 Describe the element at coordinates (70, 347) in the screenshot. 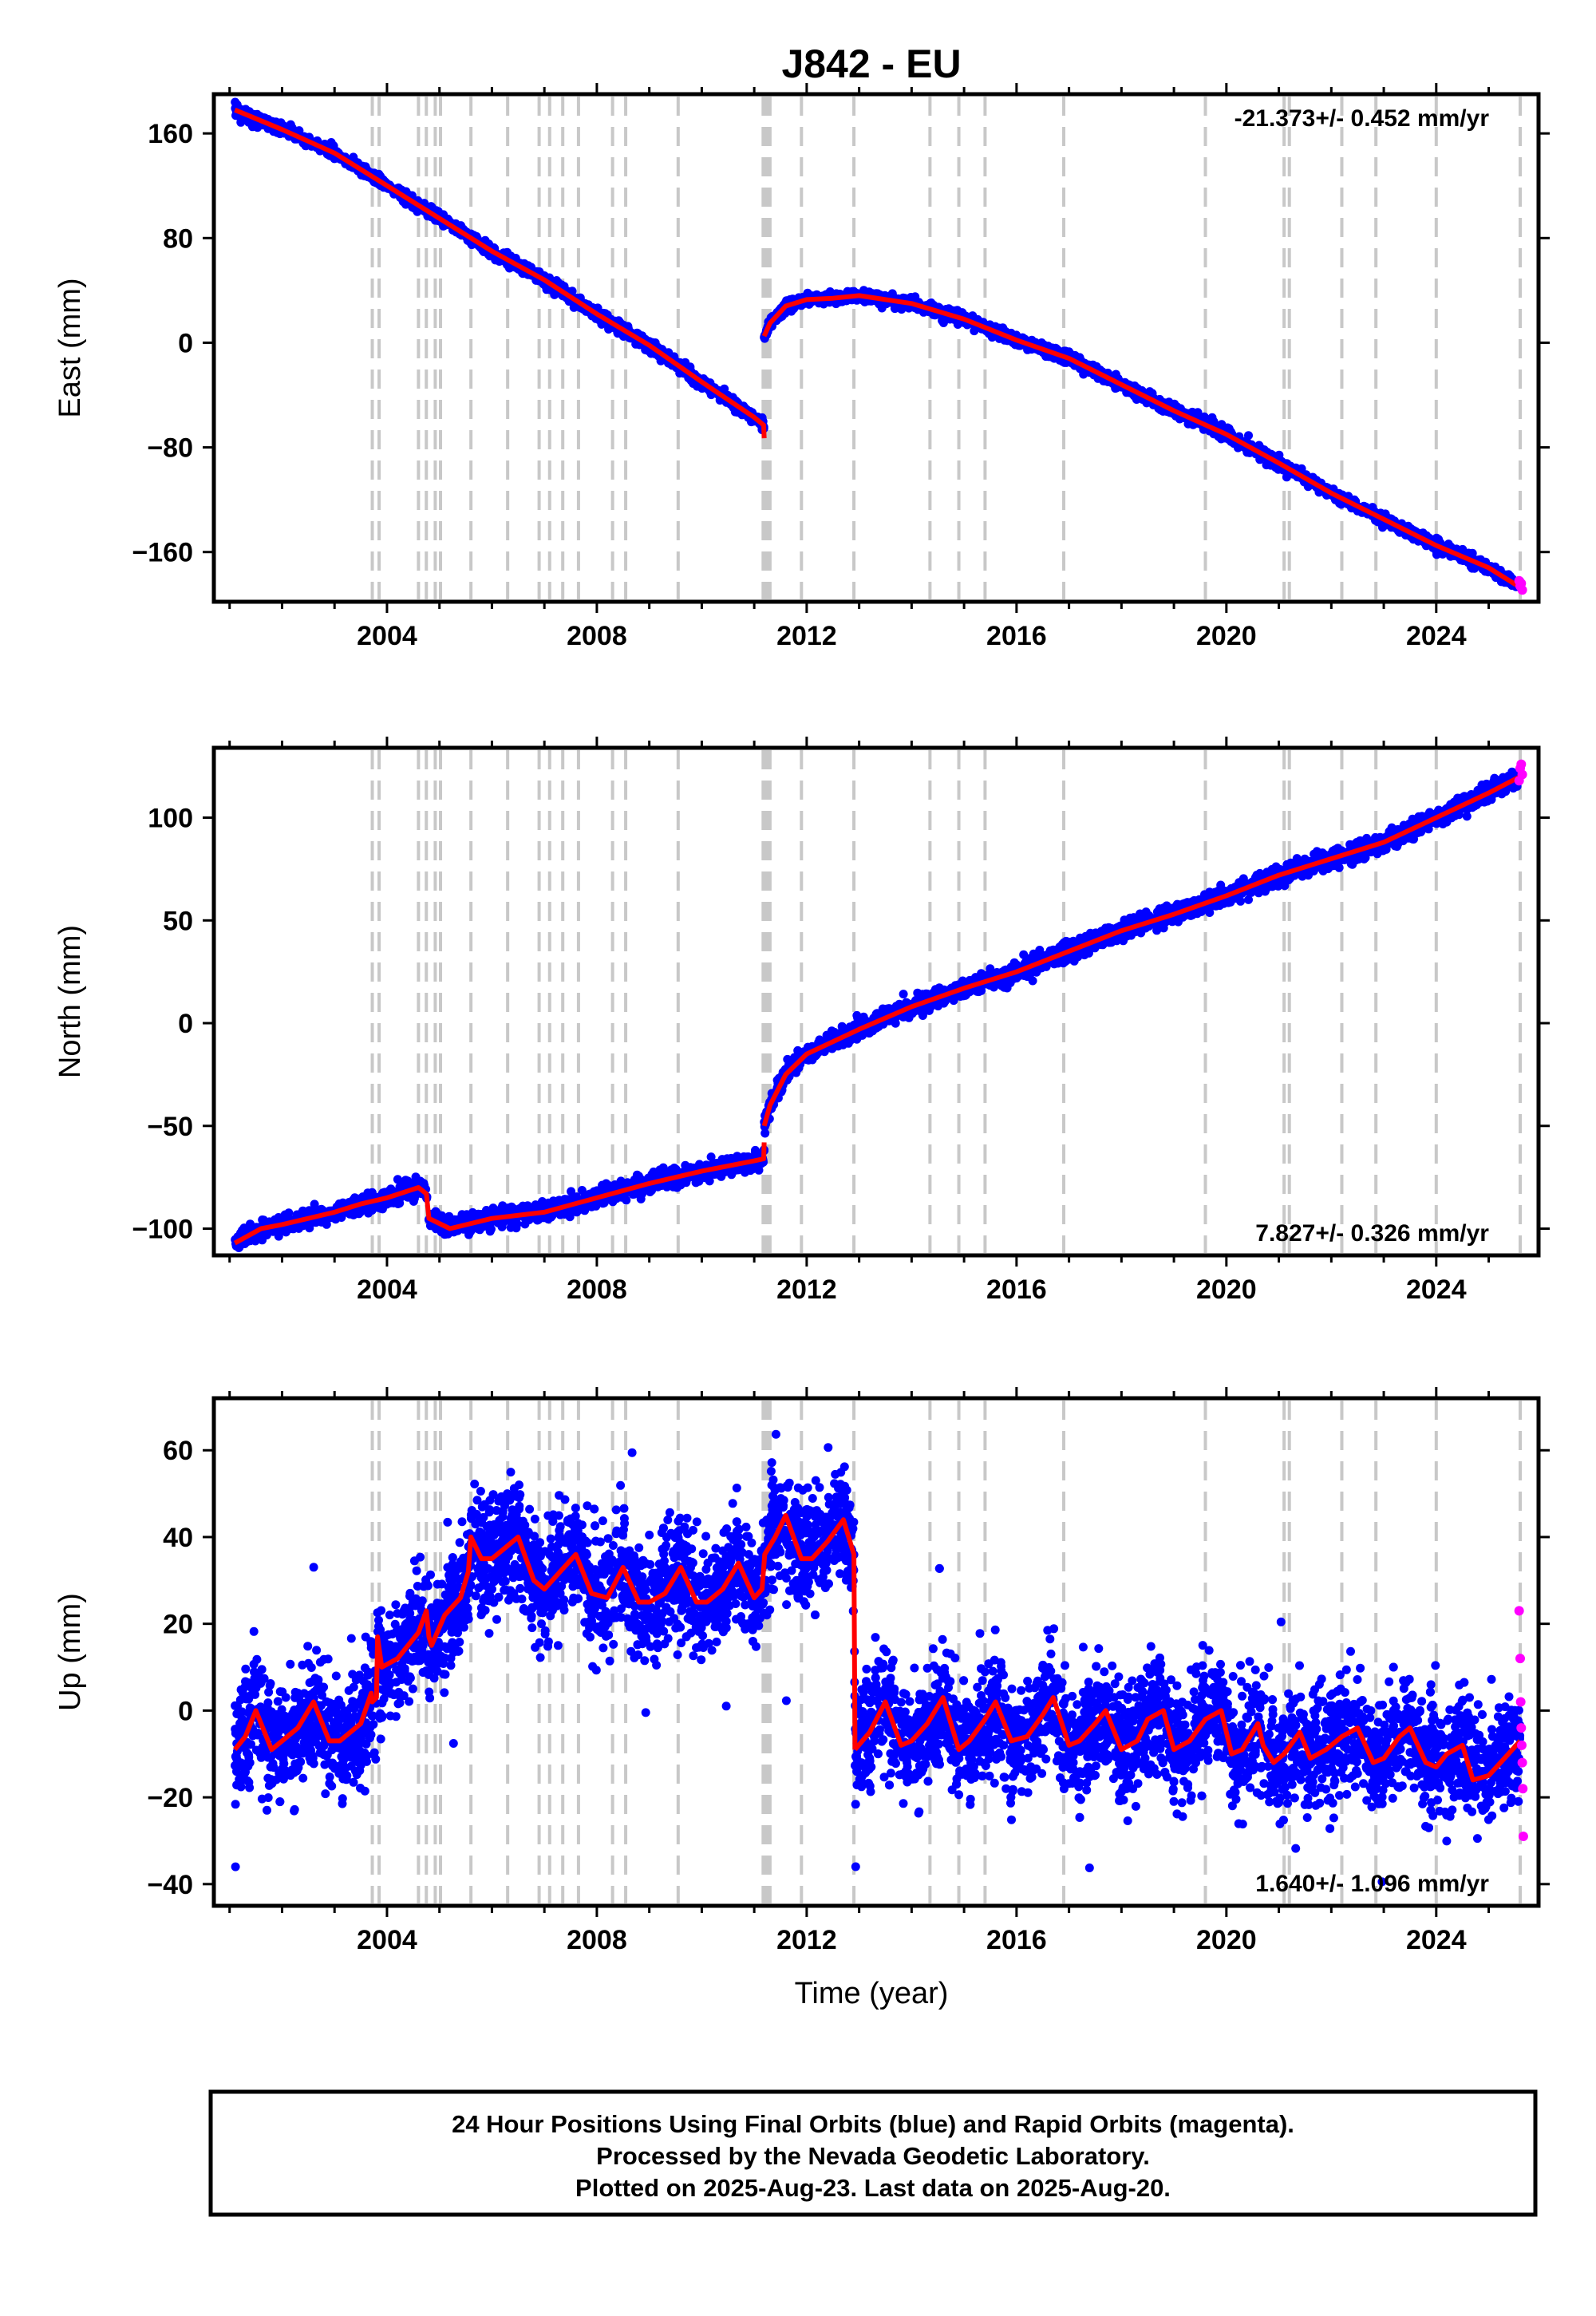

I see `east-axis-label: East (mm)` at that location.